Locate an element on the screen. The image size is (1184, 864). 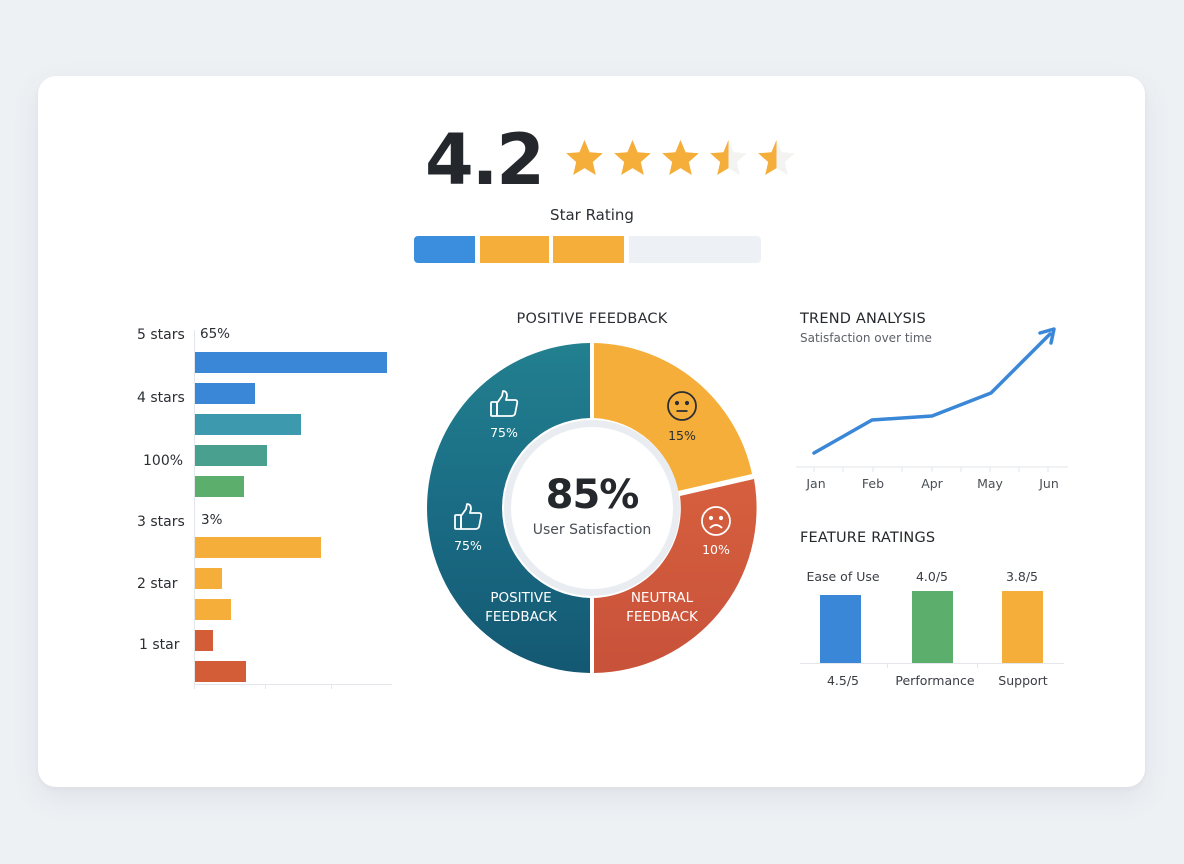
trend-x-label: Feb is located at coordinates (873, 483).